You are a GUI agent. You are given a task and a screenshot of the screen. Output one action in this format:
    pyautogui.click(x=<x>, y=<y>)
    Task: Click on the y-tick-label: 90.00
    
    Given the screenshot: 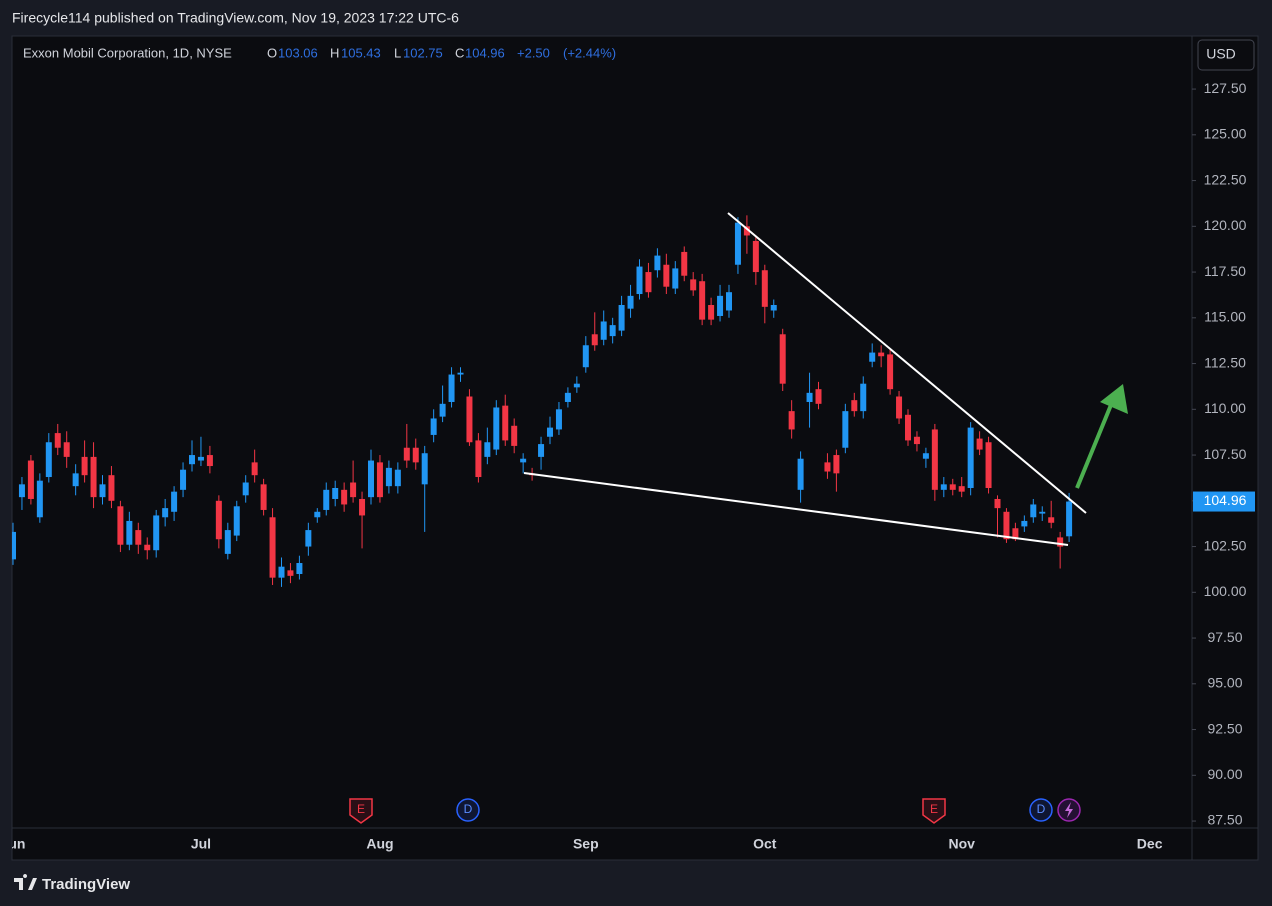 What is the action you would take?
    pyautogui.click(x=1224, y=774)
    